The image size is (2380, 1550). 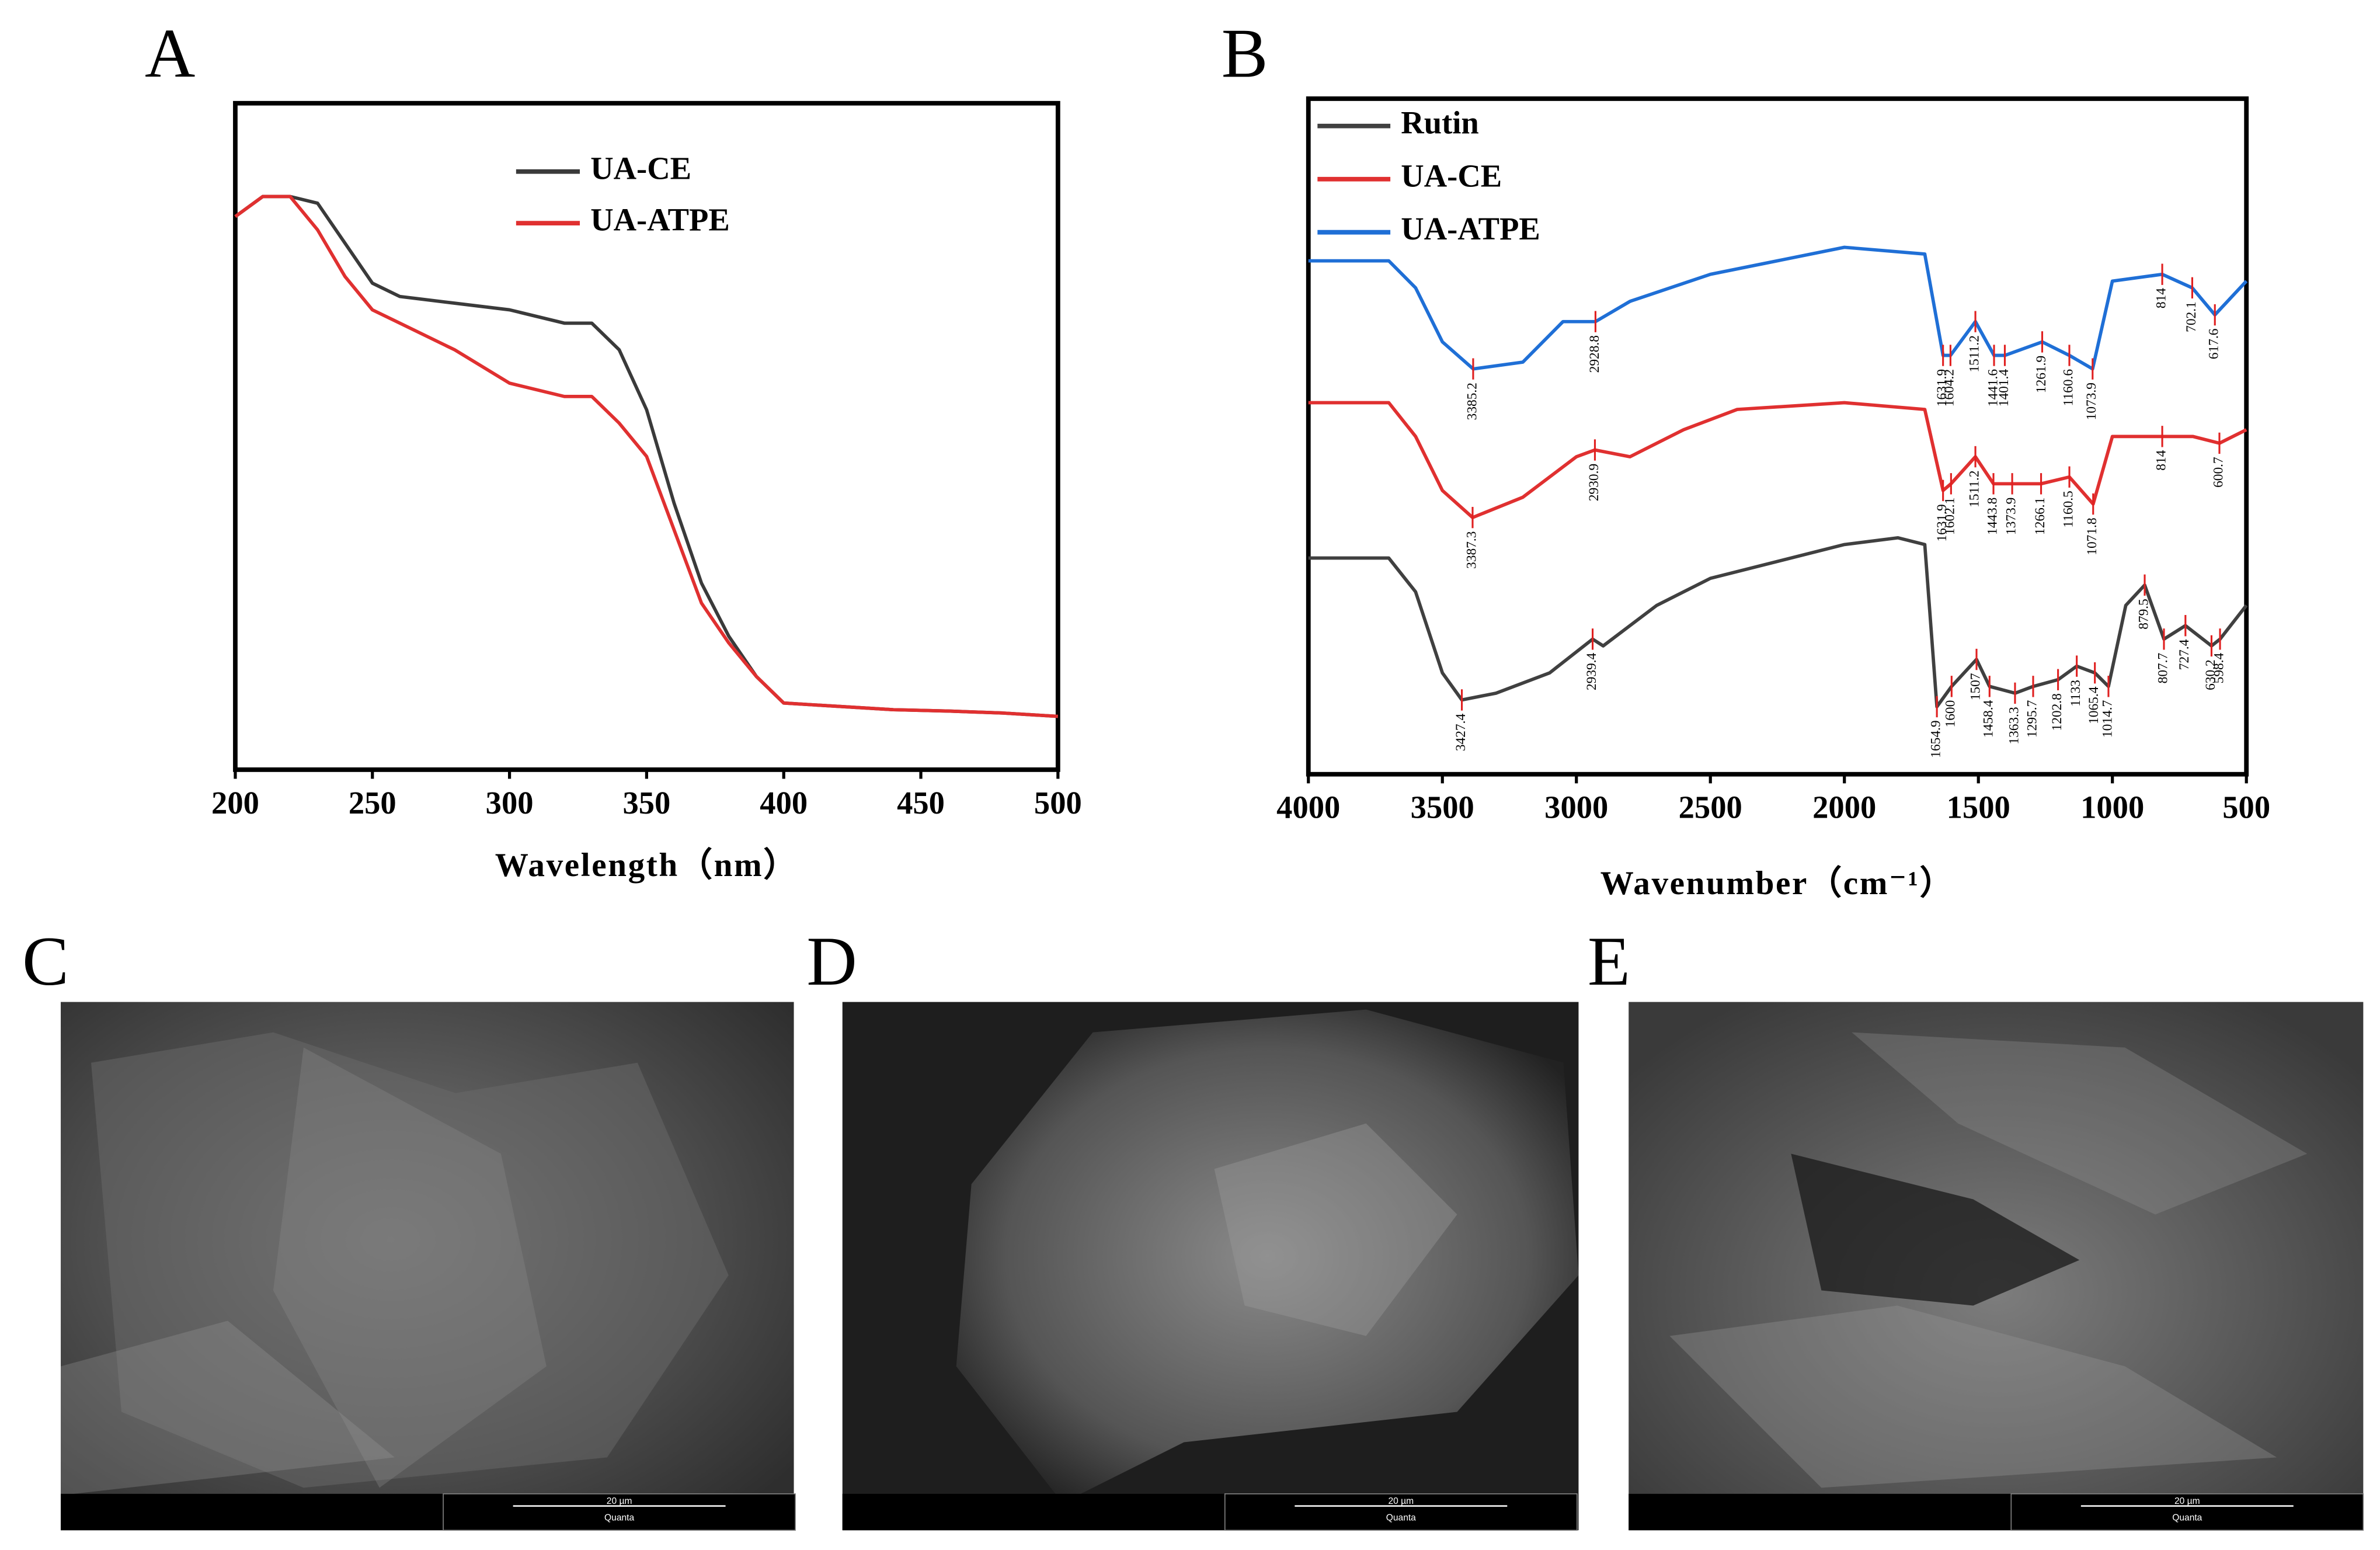 I want to click on peak-label: 727.4, so click(x=2184, y=654).